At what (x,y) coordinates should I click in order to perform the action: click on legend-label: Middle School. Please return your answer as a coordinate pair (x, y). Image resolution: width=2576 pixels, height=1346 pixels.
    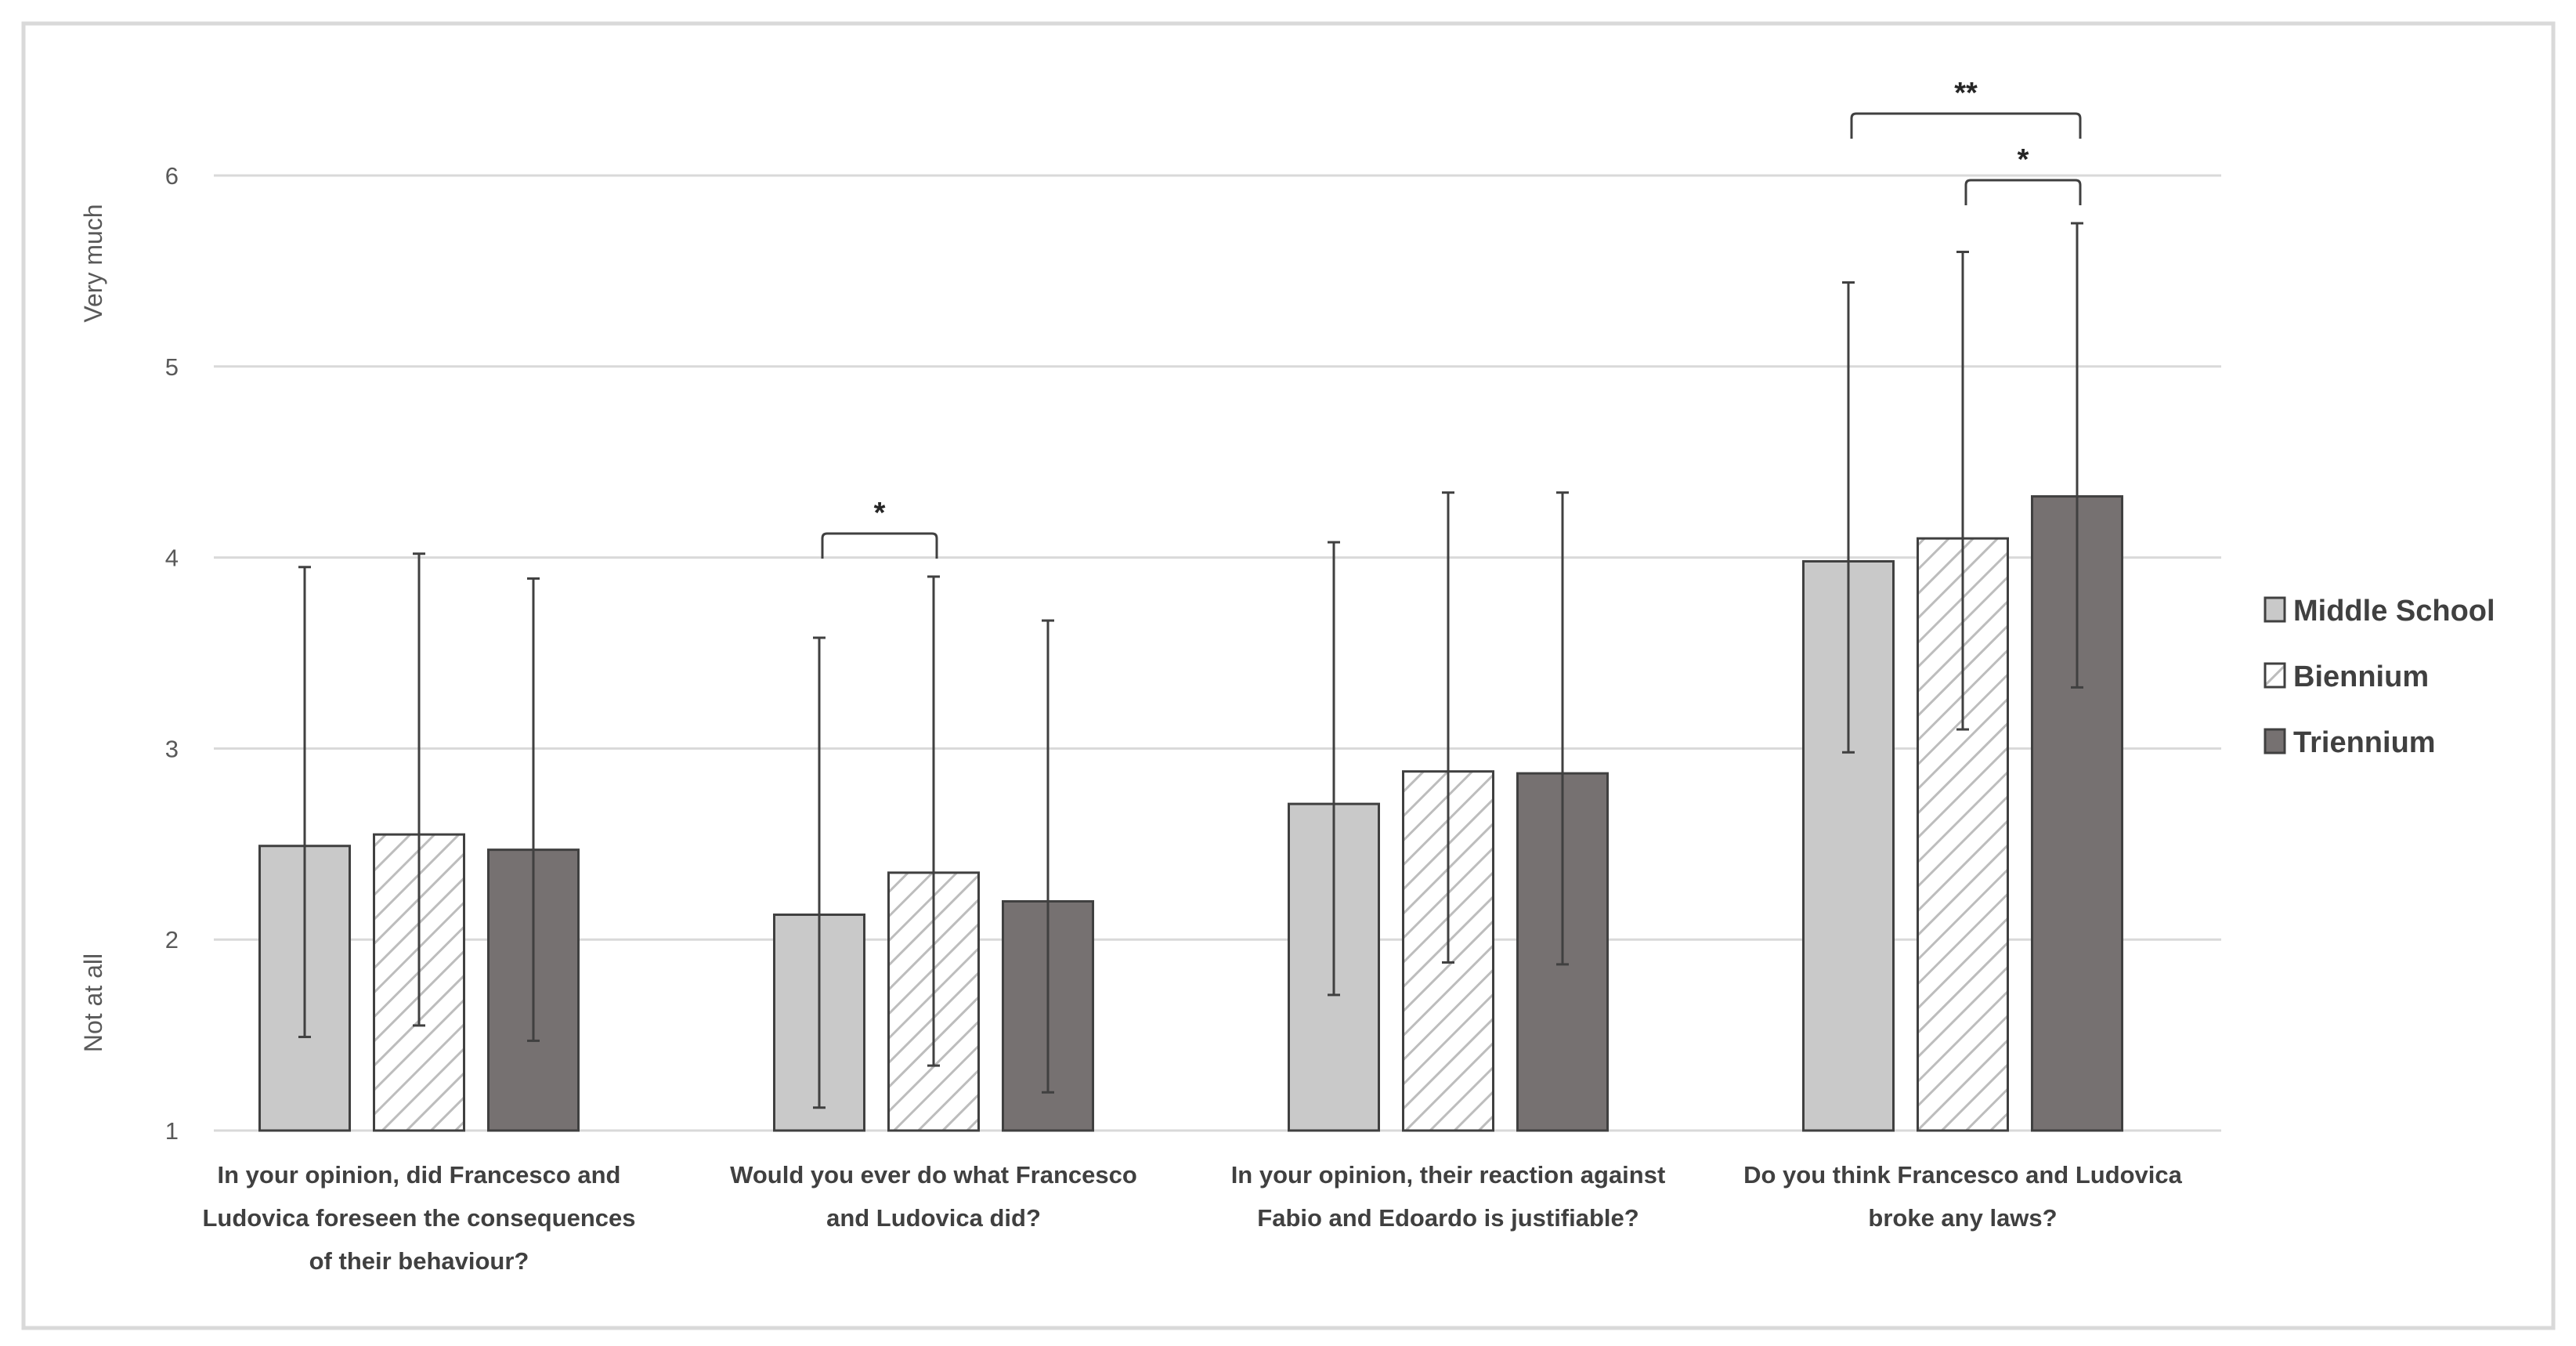
    Looking at the image, I should click on (2394, 611).